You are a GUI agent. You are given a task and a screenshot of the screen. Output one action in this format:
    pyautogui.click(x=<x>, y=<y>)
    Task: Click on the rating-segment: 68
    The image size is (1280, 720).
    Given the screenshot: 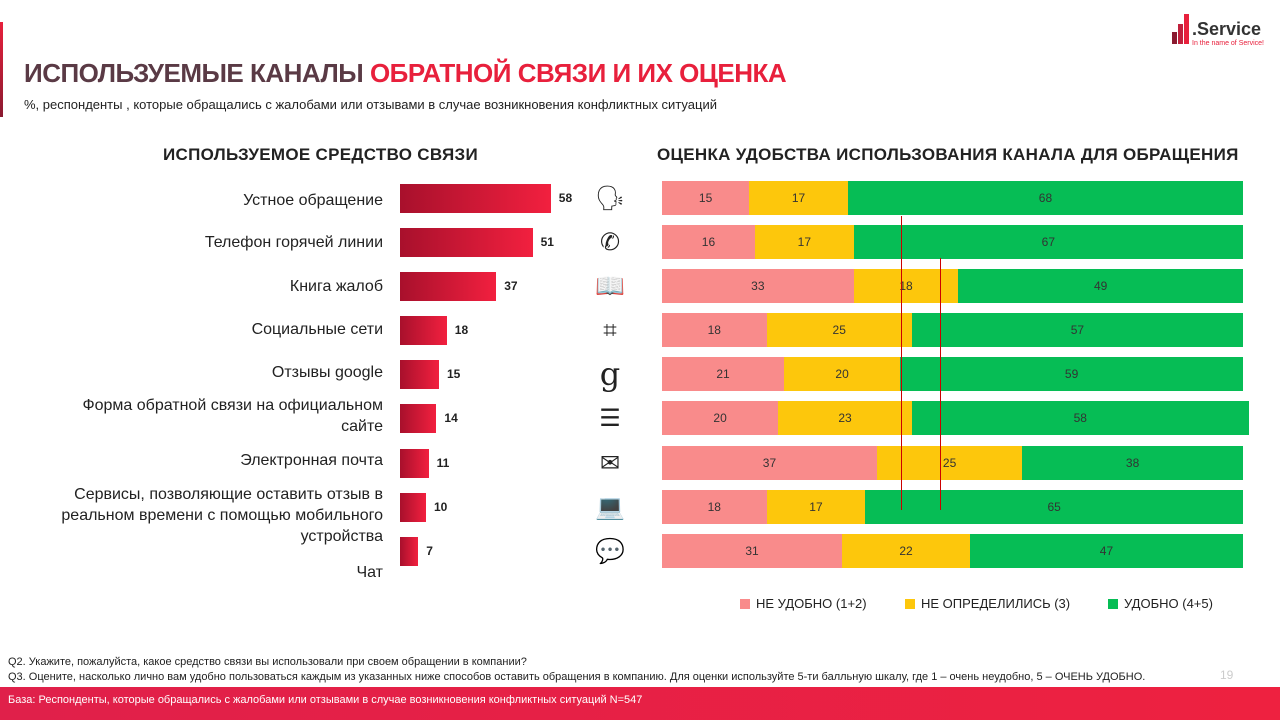 What is the action you would take?
    pyautogui.click(x=1045, y=198)
    